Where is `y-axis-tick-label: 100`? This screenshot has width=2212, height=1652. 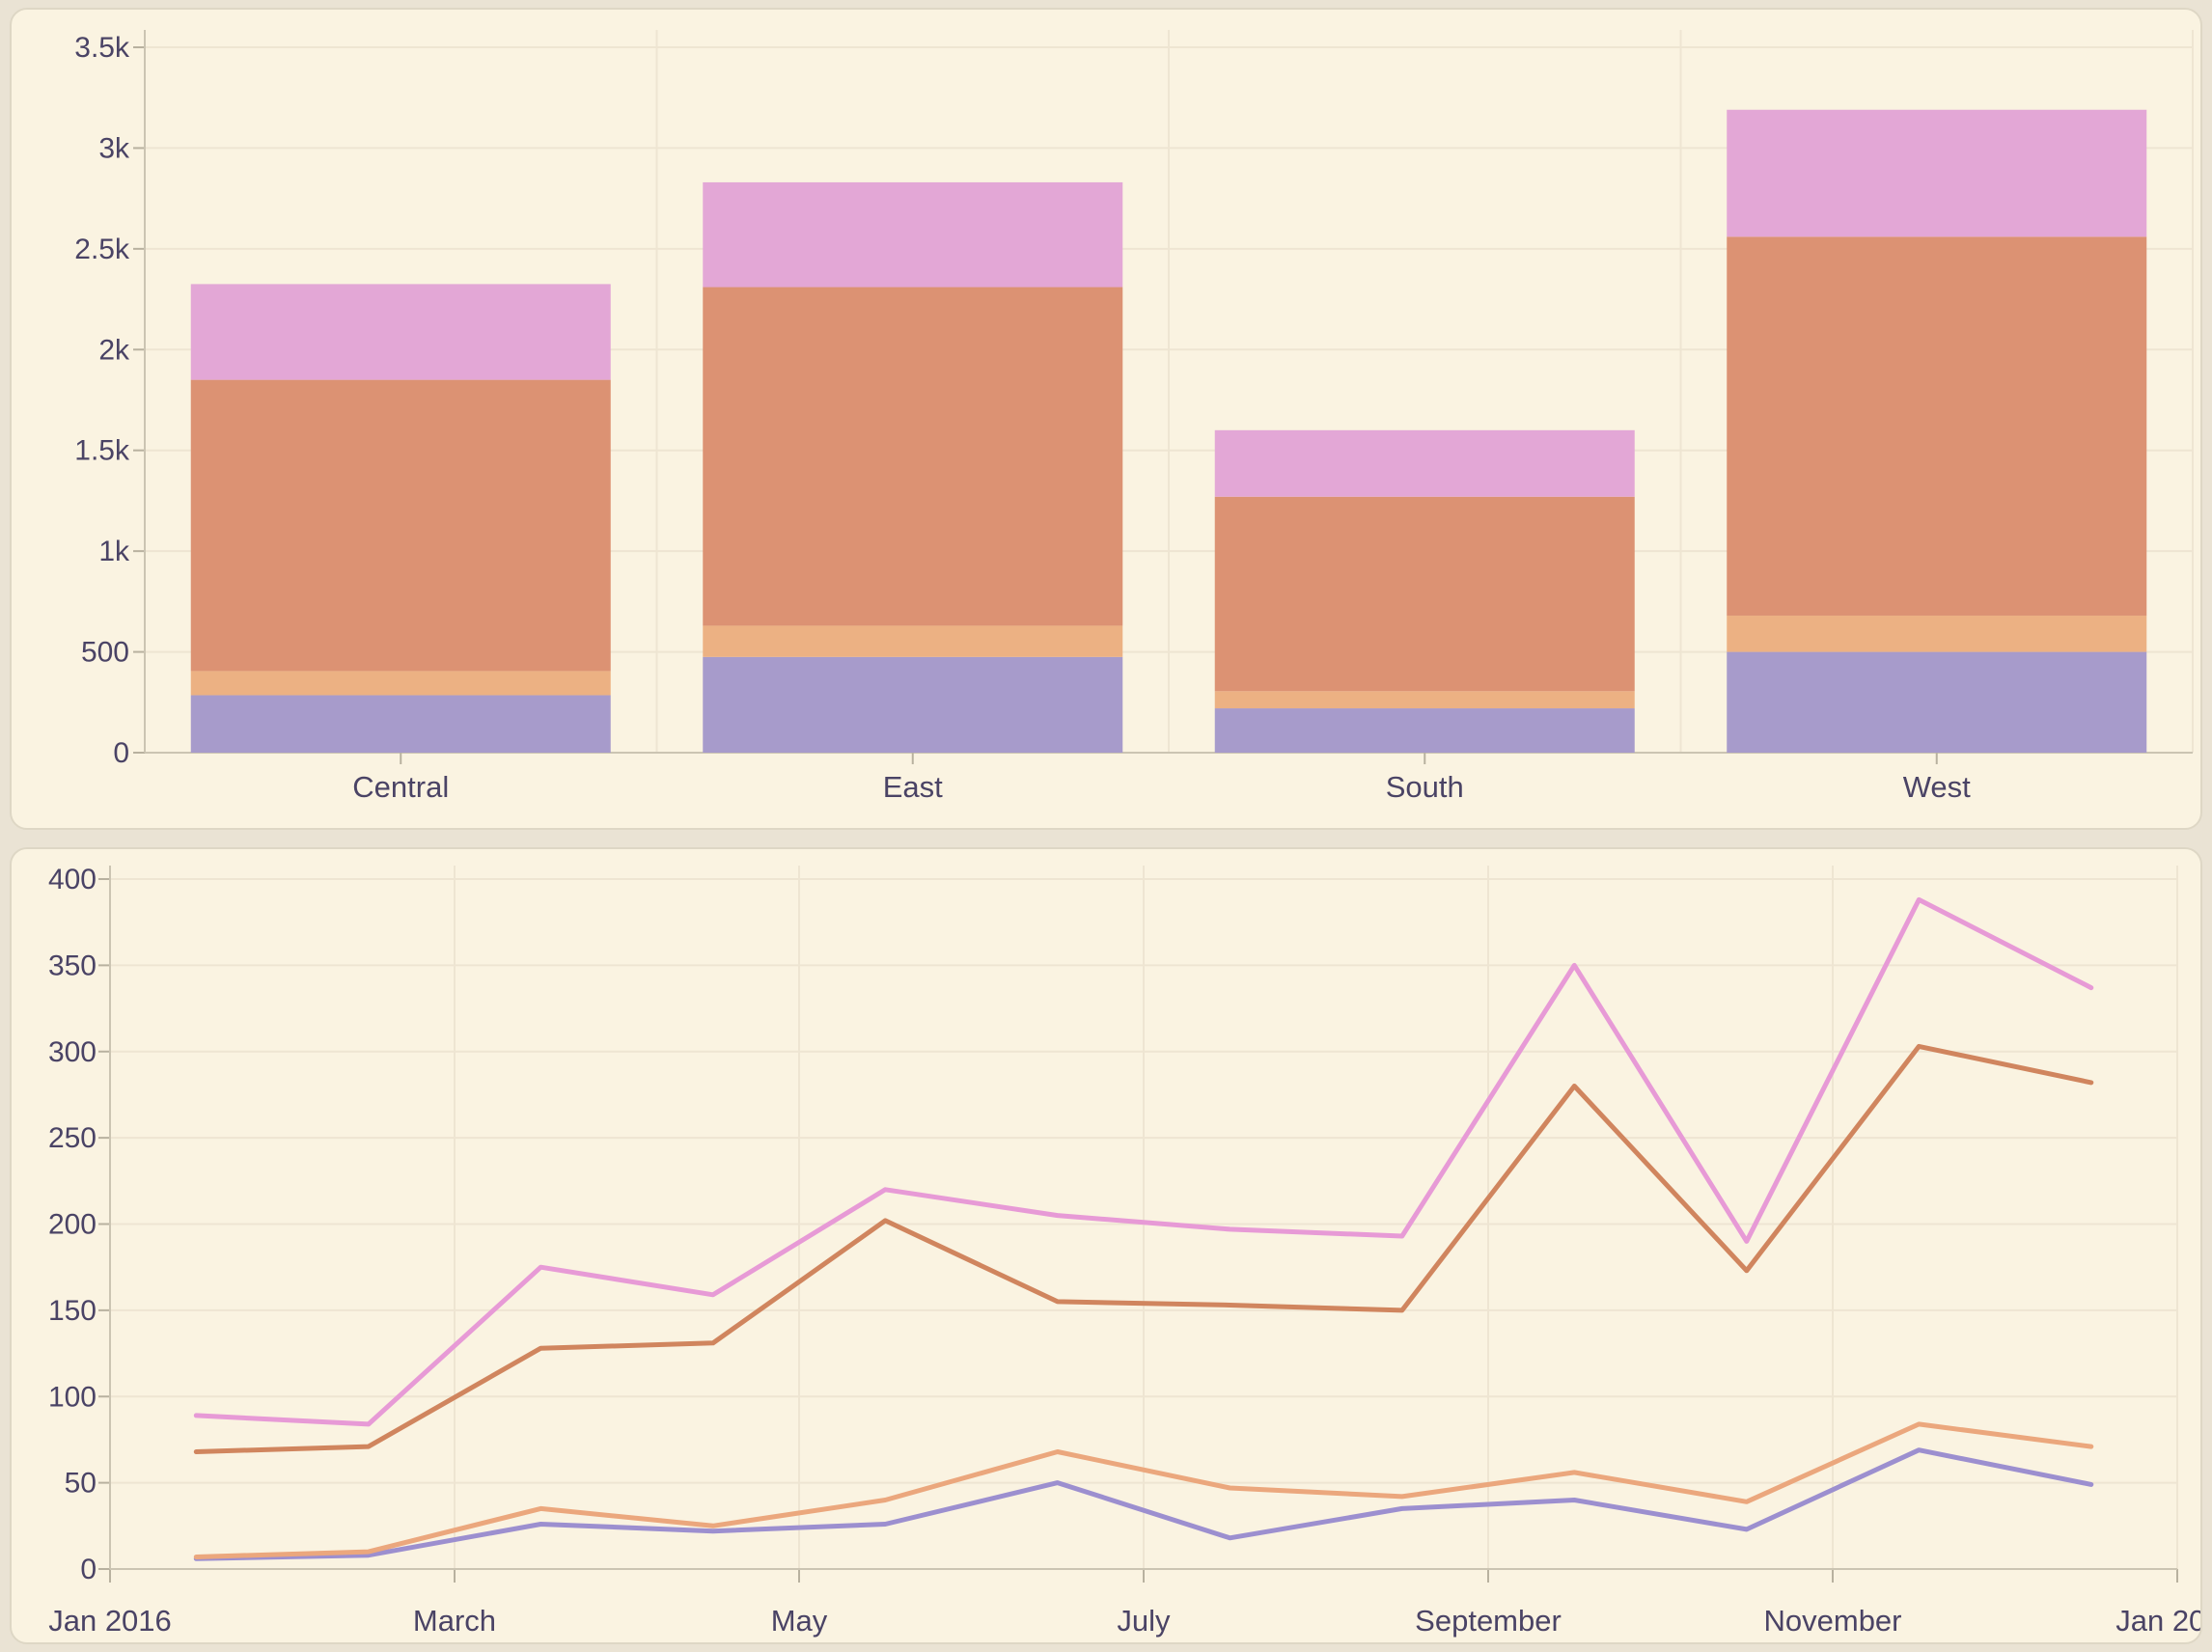
y-axis-tick-label: 100 is located at coordinates (72, 1397).